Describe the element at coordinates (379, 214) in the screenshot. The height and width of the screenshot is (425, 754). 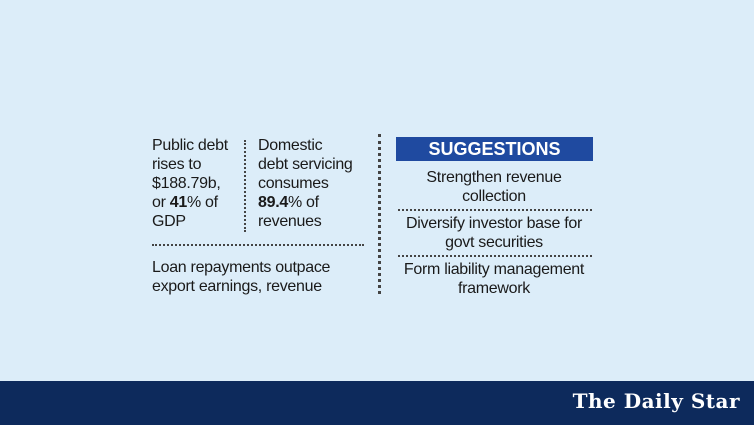
I see `column-separator` at that location.